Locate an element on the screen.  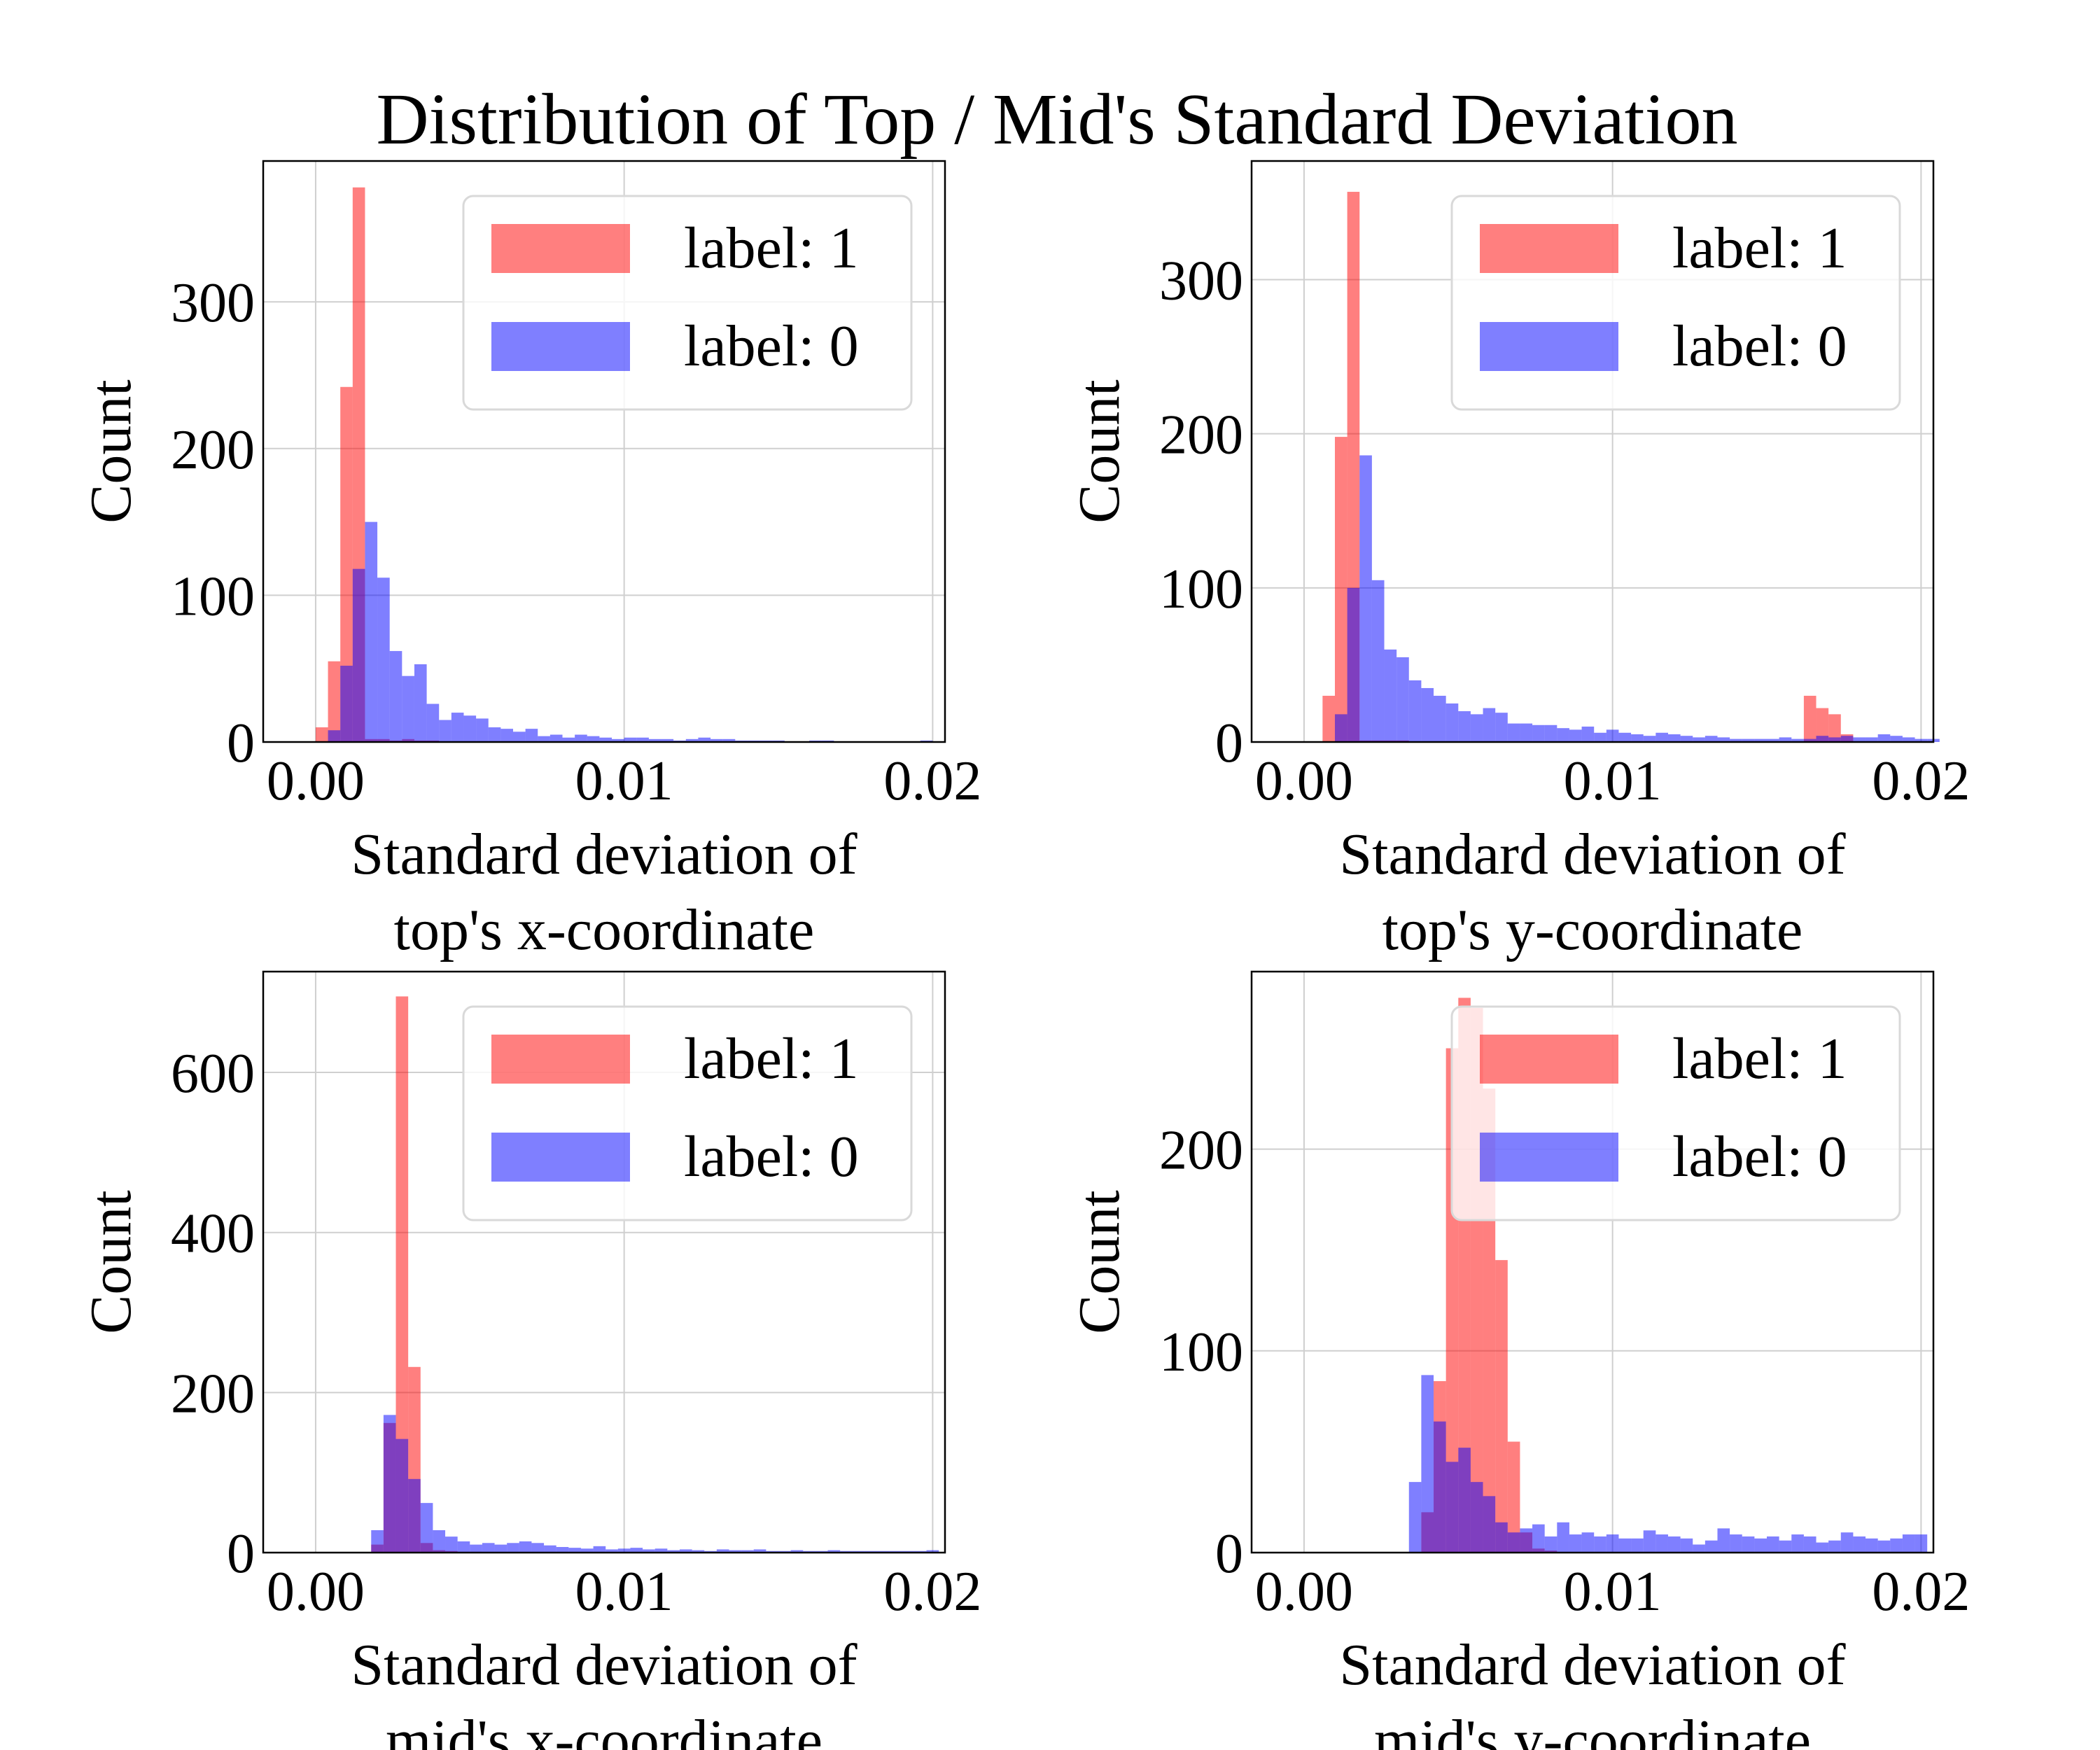
legend-label: label: 0 is located at coordinates (1759, 1156).